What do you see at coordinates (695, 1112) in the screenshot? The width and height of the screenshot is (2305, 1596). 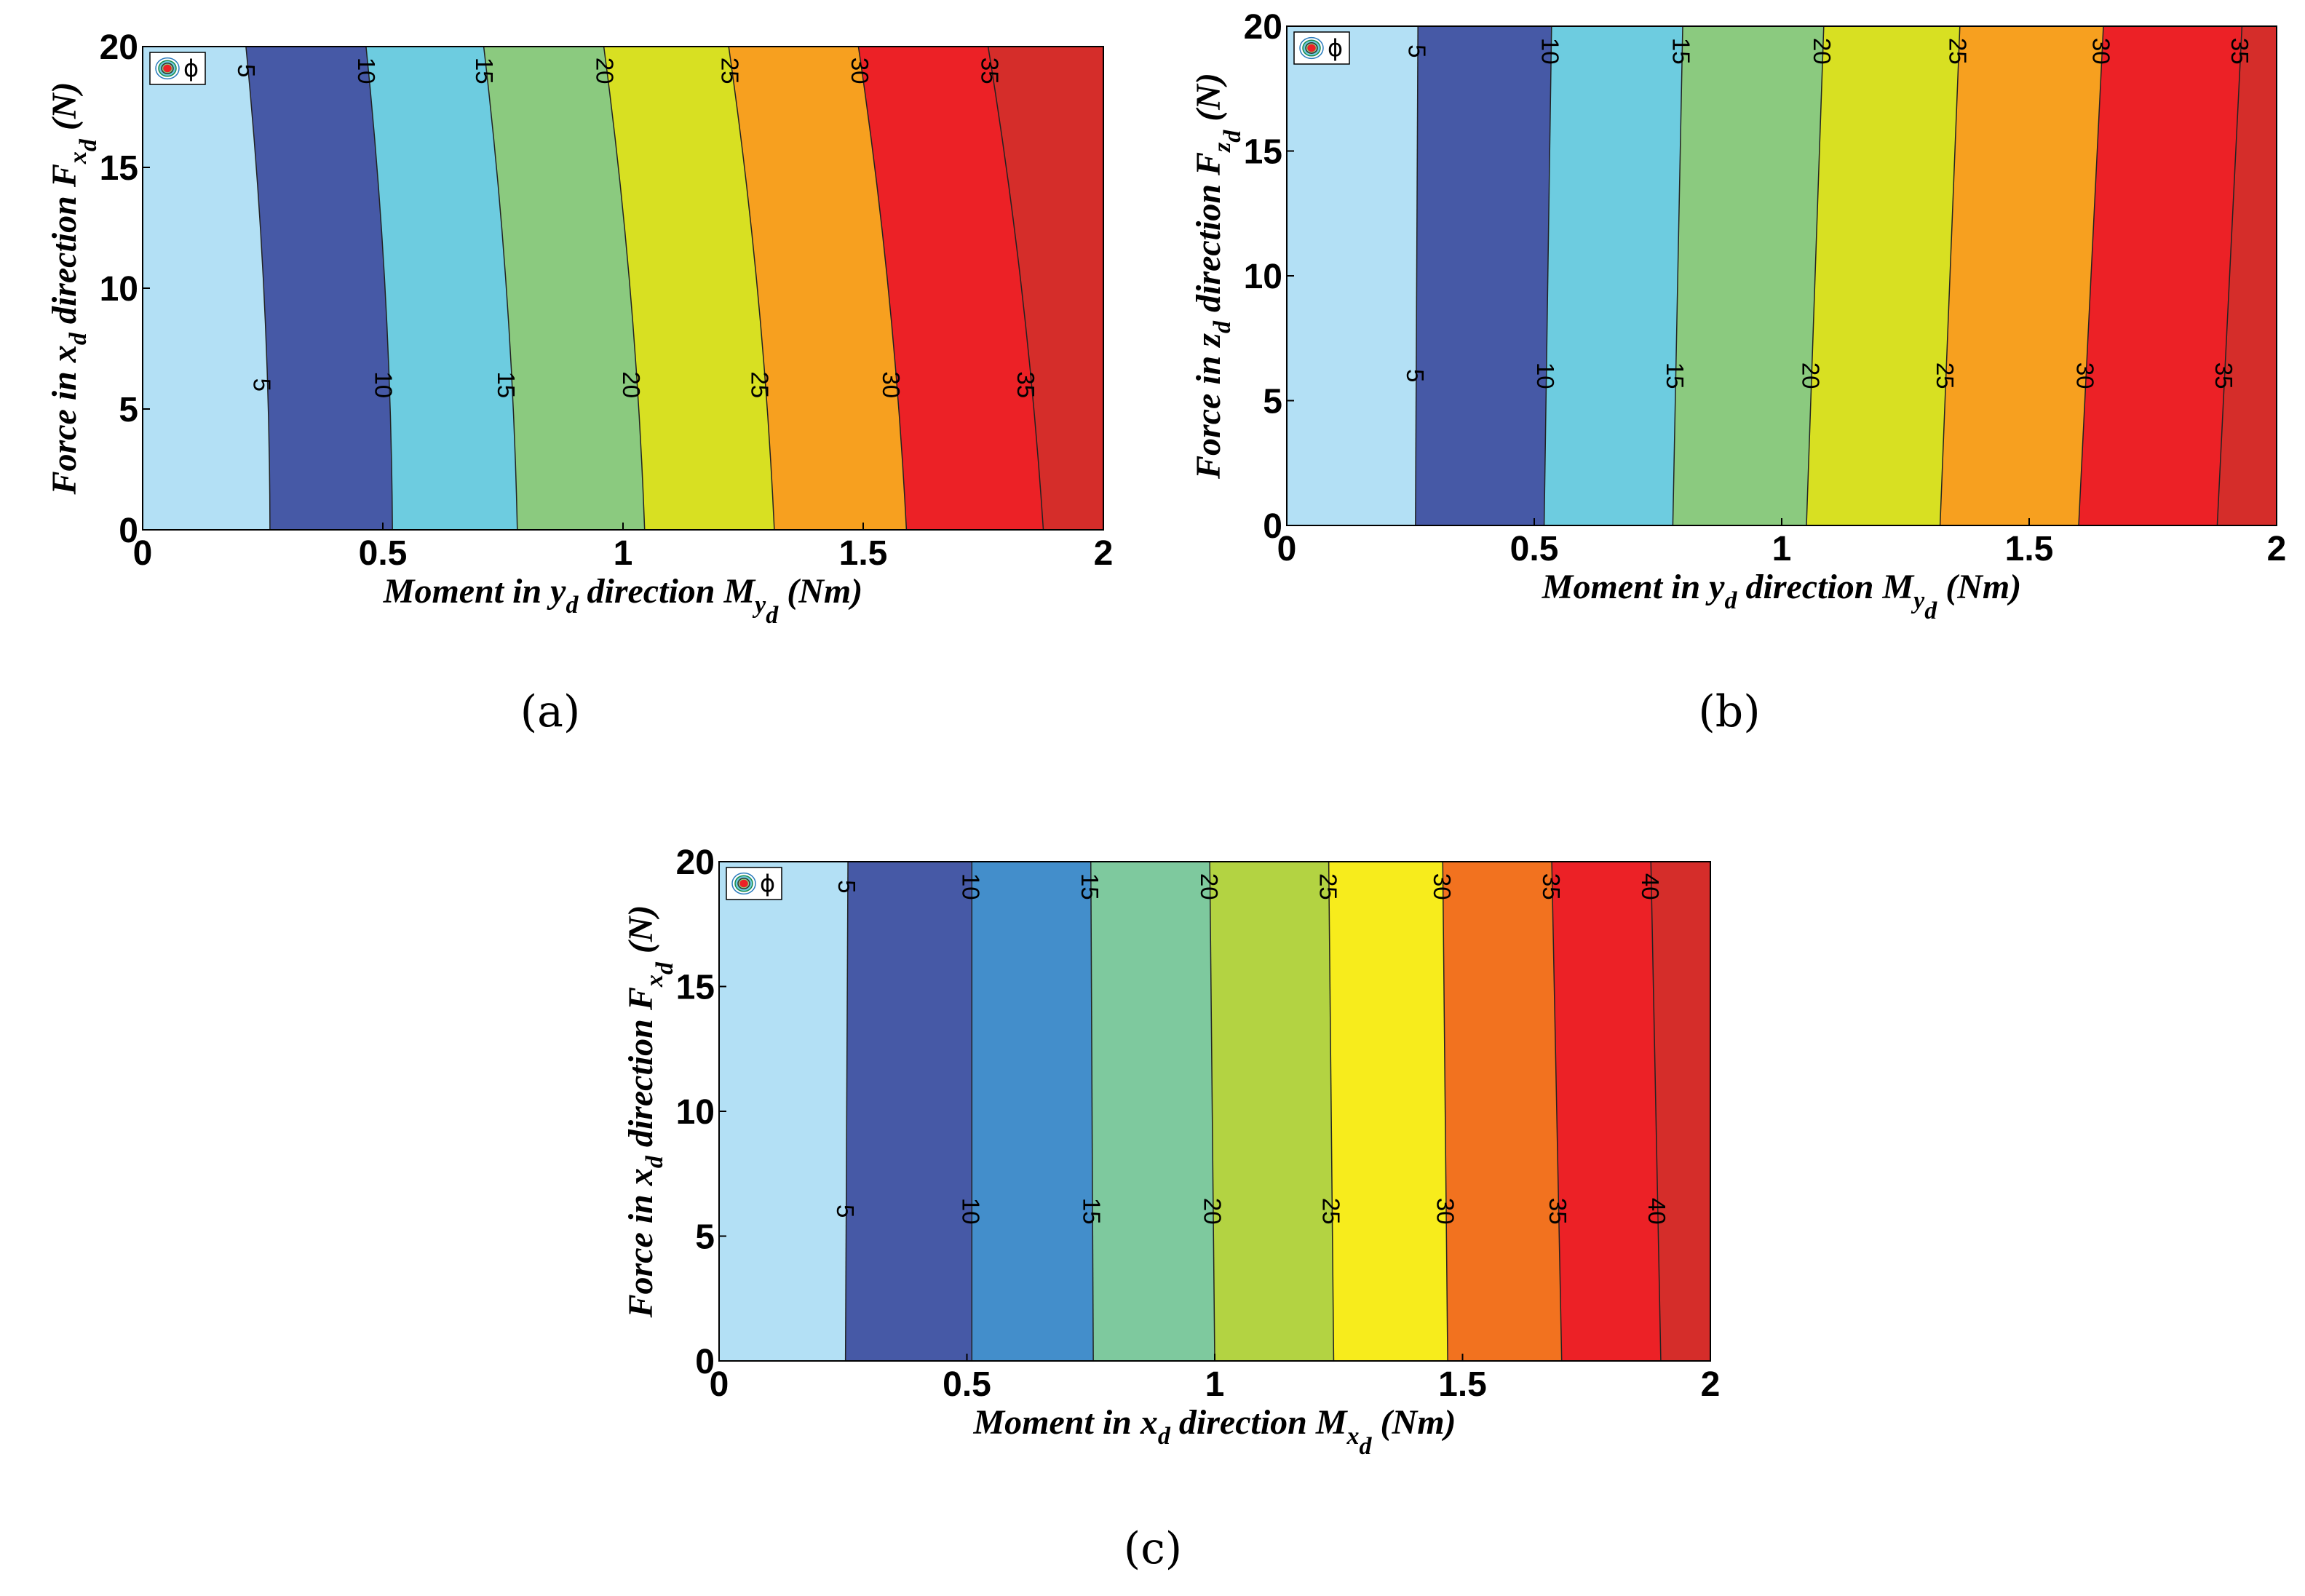 I see `y-tick-label: 10` at bounding box center [695, 1112].